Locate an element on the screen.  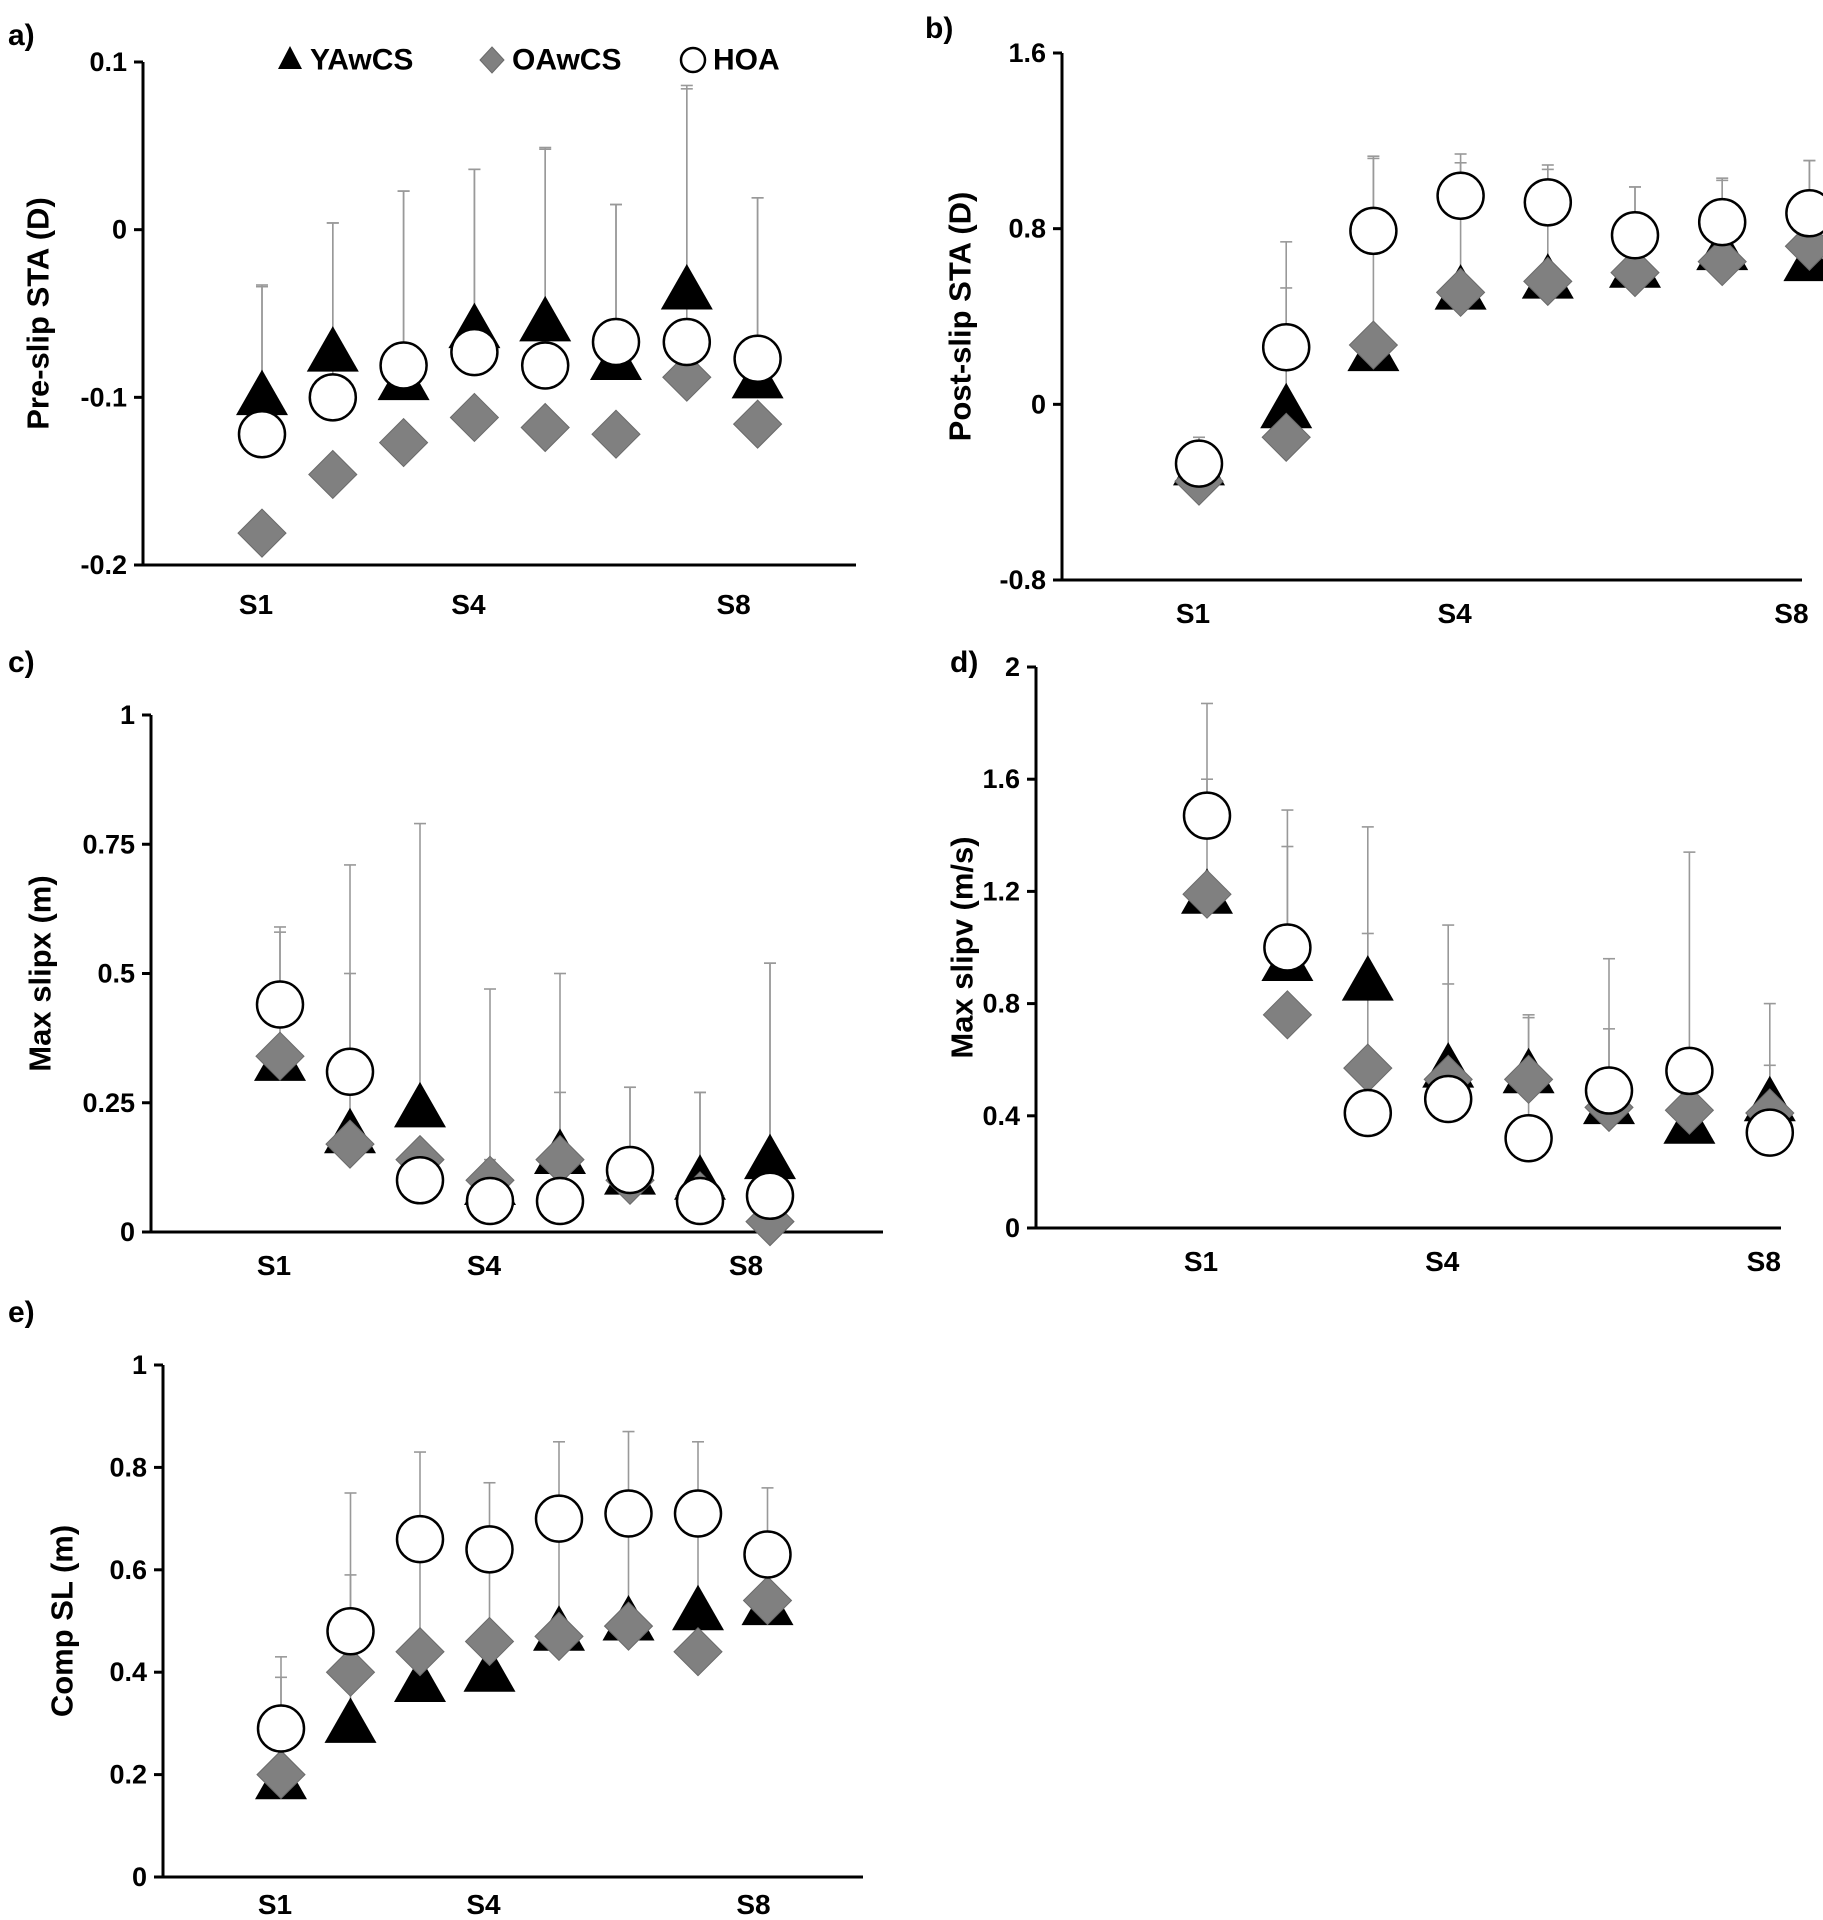
panel-label: c) is located at coordinates (21, 662).